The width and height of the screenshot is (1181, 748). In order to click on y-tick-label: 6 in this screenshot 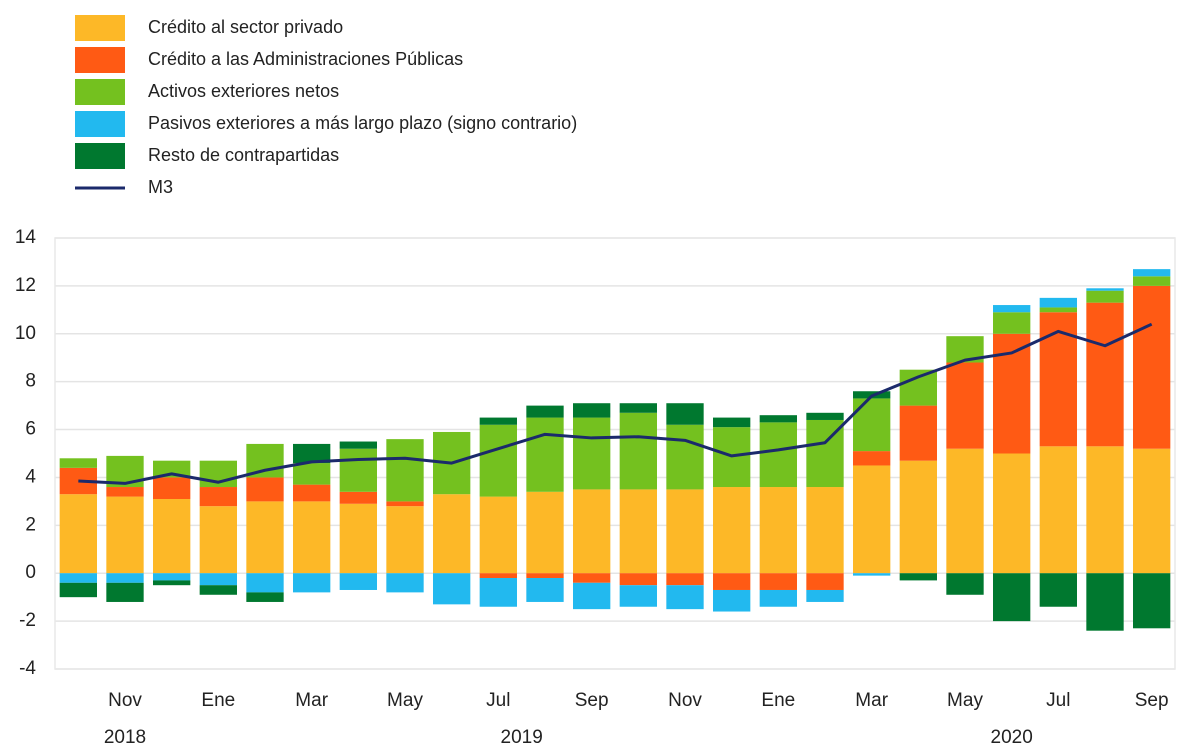, I will do `click(30, 429)`.